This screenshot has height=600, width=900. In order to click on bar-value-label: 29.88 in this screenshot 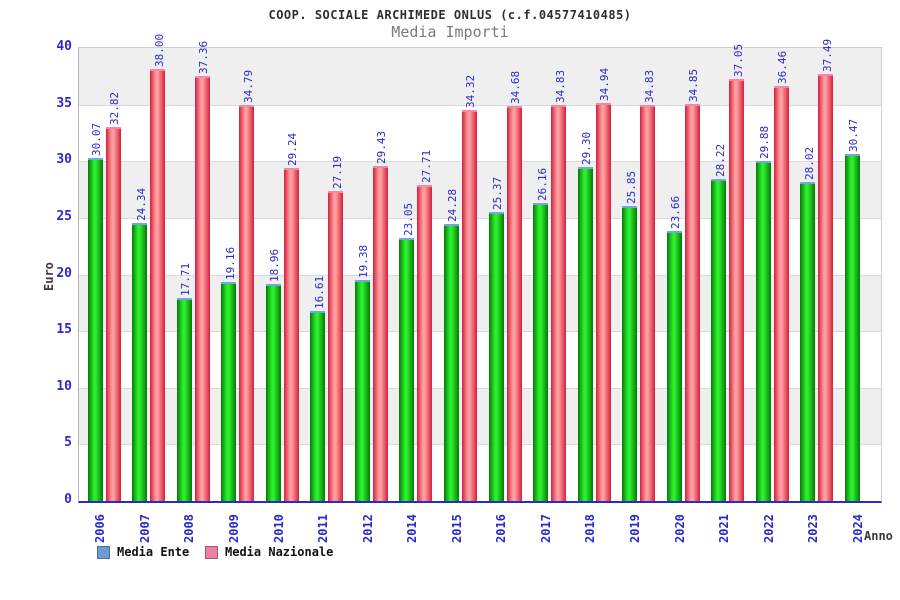, I will do `click(765, 142)`.